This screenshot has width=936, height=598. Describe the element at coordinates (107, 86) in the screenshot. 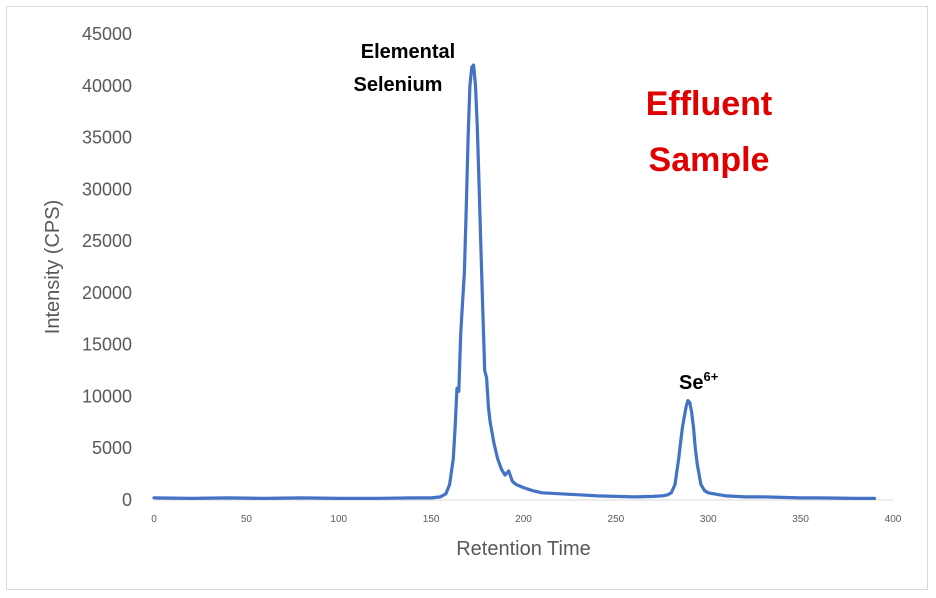

I see `y-tick-label: 40000` at that location.